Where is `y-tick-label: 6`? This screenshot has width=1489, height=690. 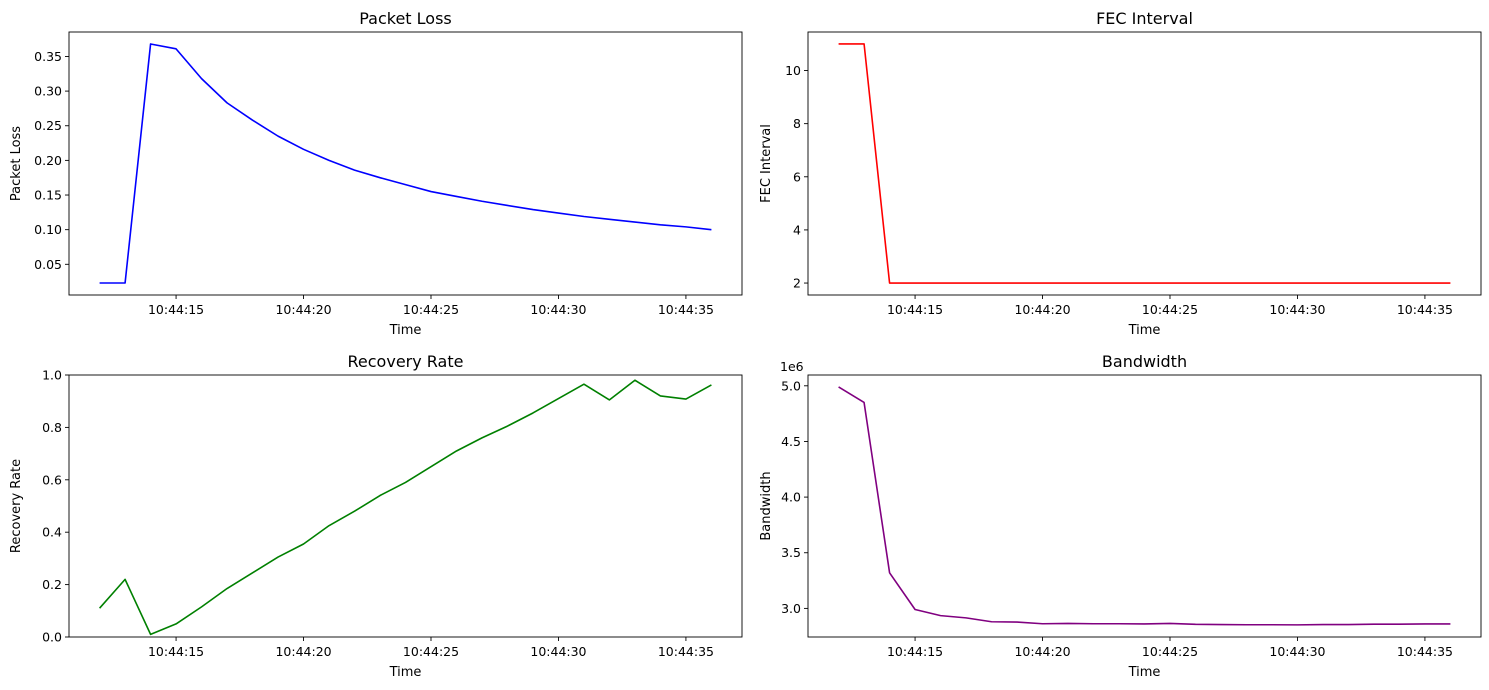 y-tick-label: 6 is located at coordinates (797, 176).